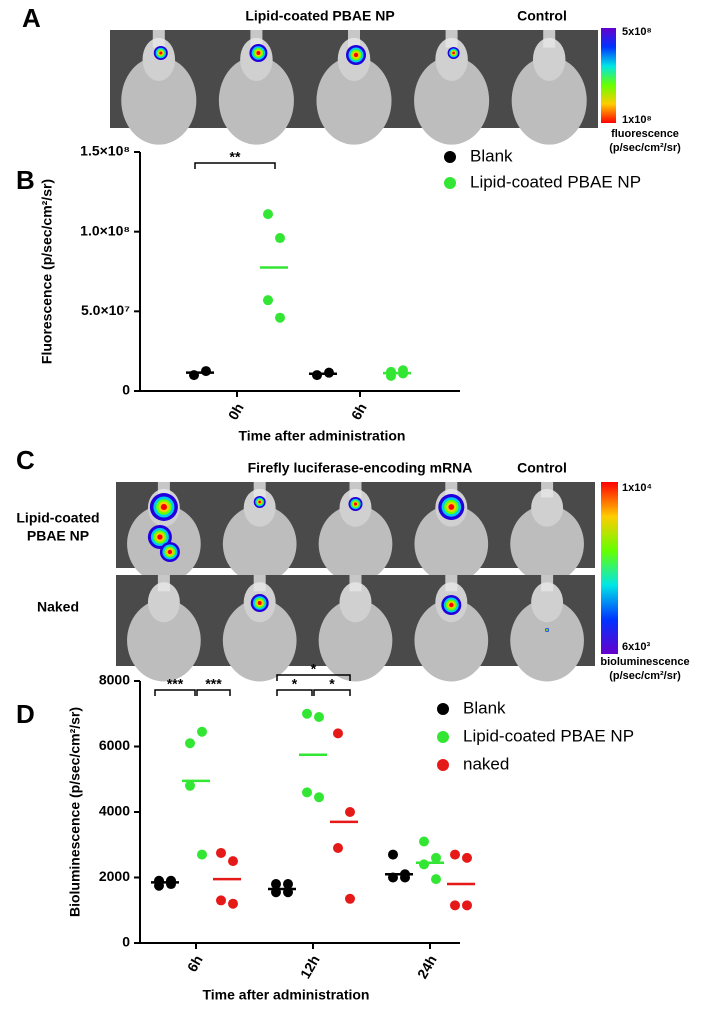 This screenshot has width=704, height=1010. Describe the element at coordinates (195, 963) in the screenshot. I see `x-tick-label: 6h` at that location.